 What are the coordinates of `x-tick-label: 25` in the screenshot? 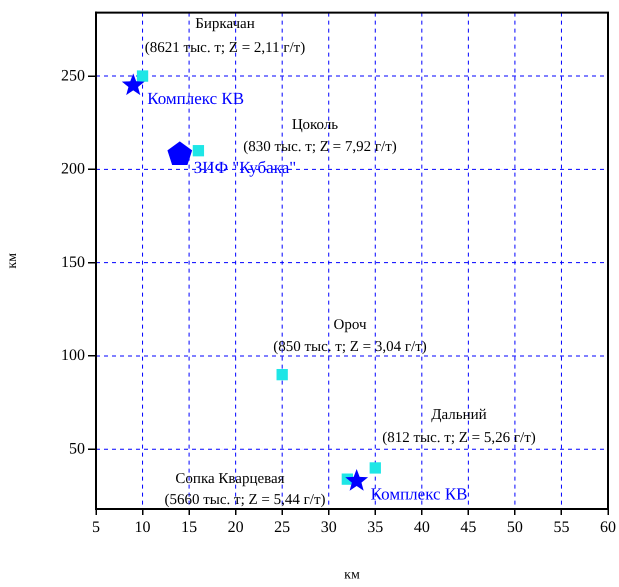 It's located at (282, 527).